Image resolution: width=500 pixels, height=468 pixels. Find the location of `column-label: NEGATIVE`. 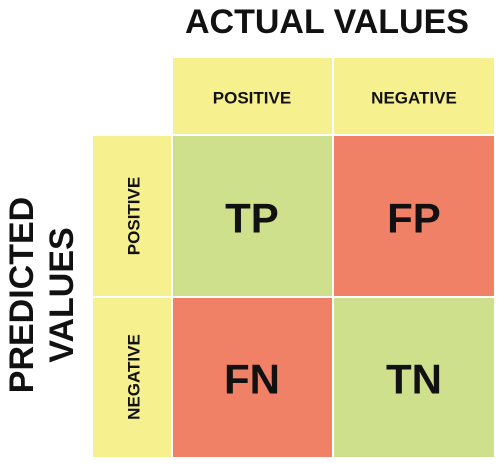

column-label: NEGATIVE is located at coordinates (414, 98).